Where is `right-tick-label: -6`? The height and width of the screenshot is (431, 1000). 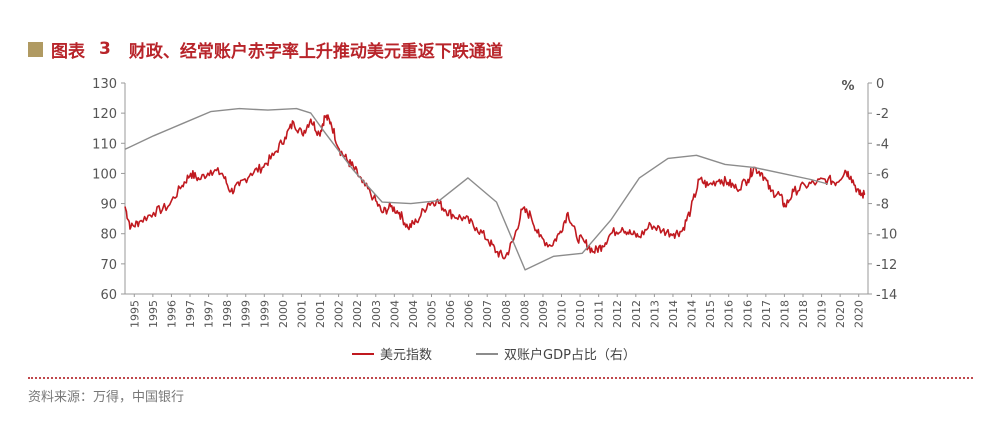 right-tick-label: -6 is located at coordinates (882, 174).